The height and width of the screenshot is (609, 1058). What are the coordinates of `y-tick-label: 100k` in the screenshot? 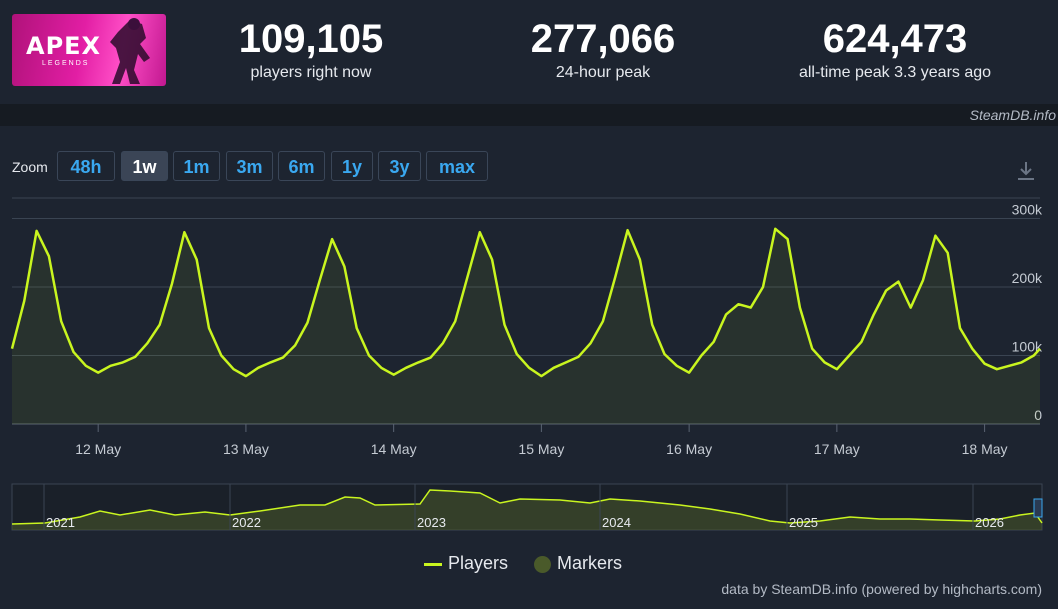 It's located at (1027, 347).